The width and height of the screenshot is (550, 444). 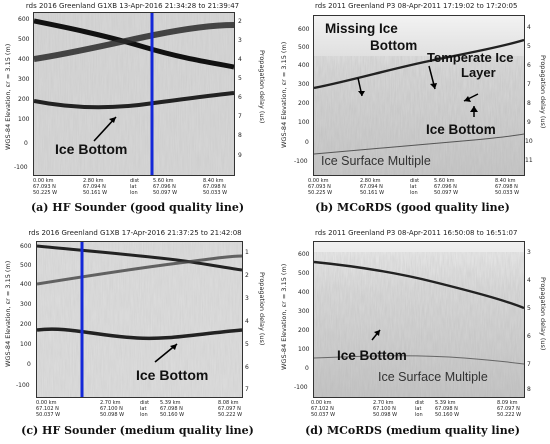 I want to click on panel-b-ytick: 0, so click(x=307, y=142).